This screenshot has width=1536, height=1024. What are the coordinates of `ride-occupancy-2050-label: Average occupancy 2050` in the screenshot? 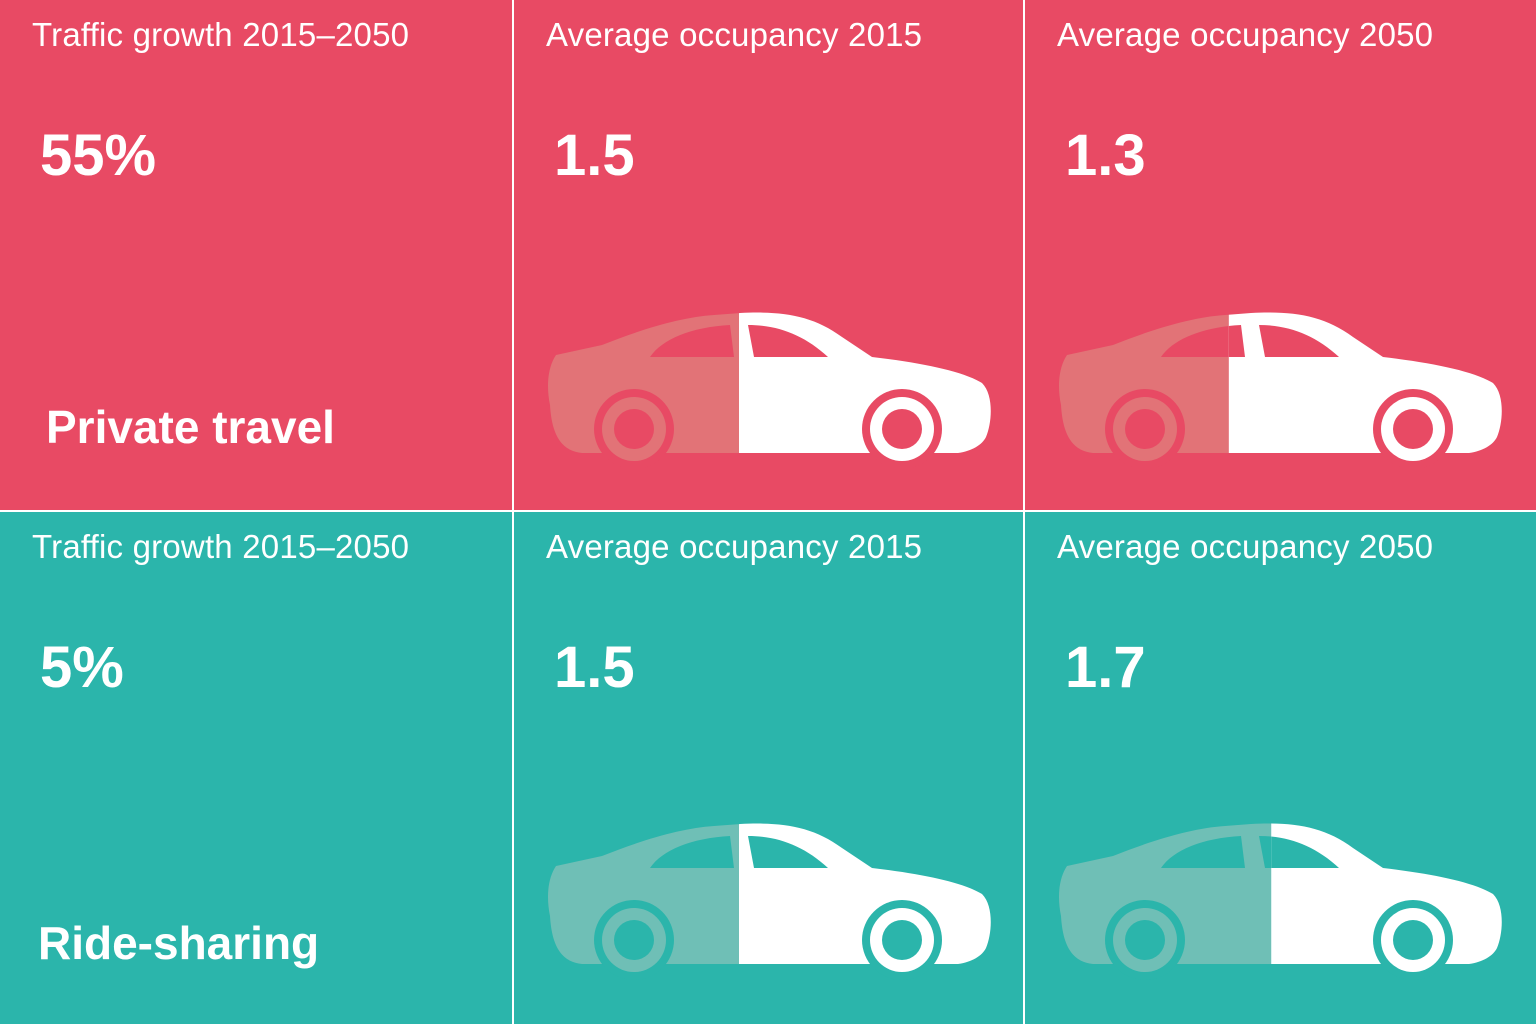 It's located at (1245, 546).